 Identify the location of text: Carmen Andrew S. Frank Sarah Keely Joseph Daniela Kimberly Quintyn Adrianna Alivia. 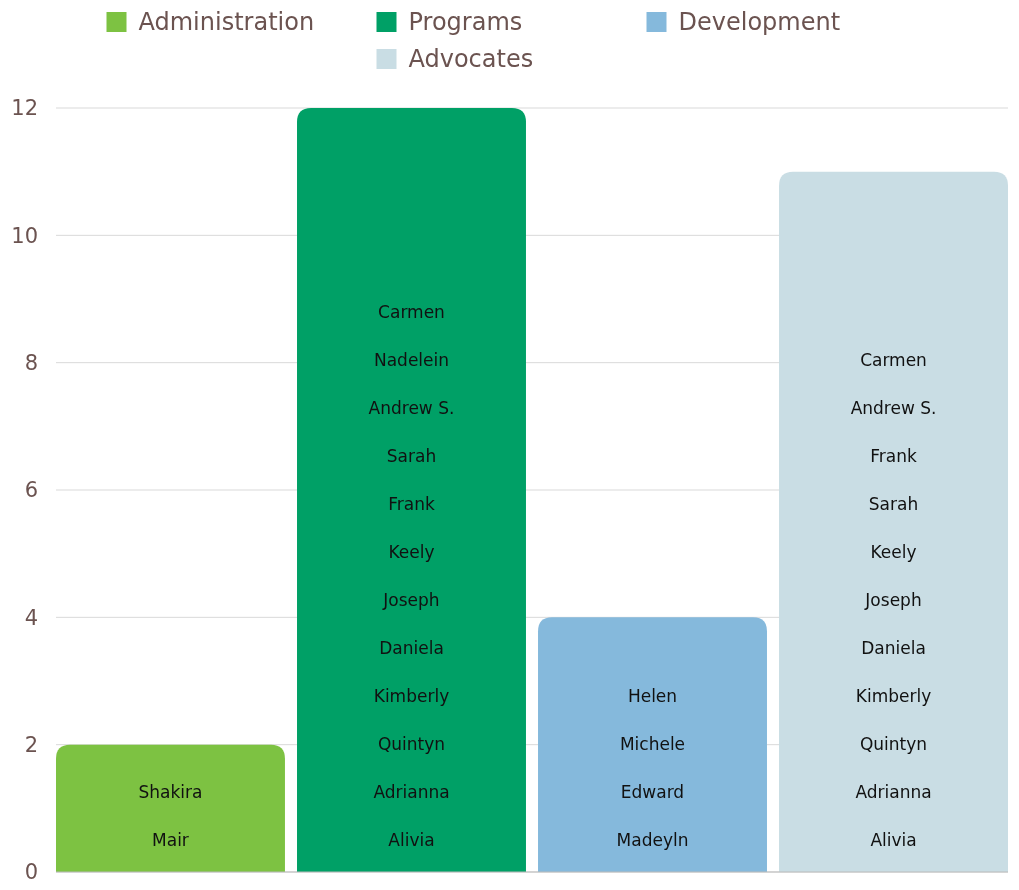
(893, 600).